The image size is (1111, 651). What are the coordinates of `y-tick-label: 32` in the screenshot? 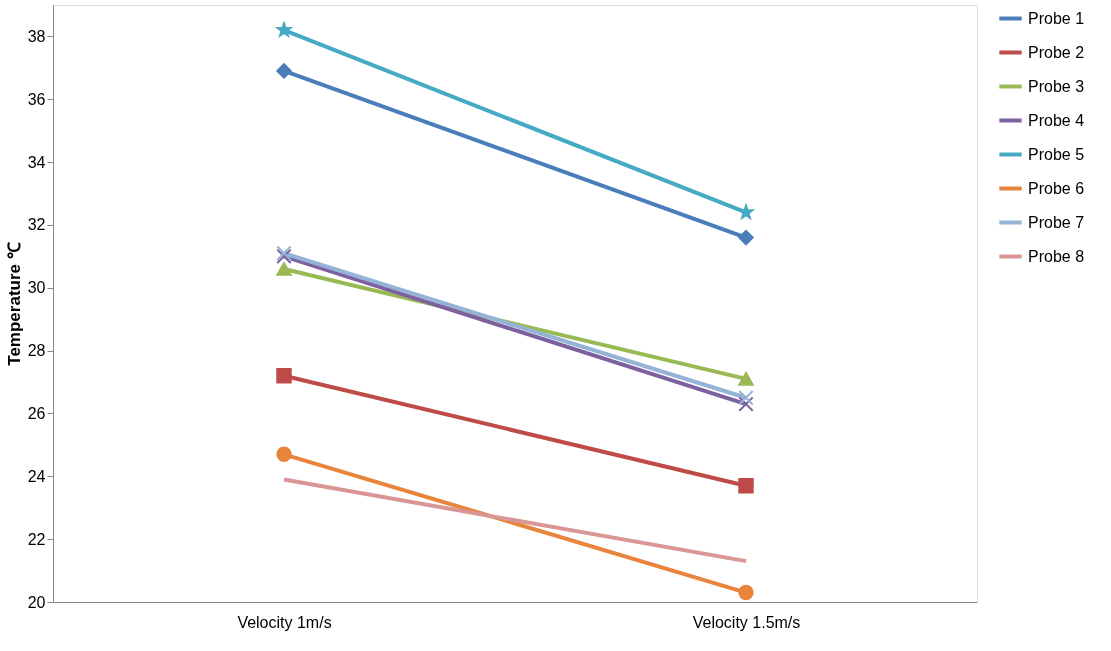 It's located at (36, 225).